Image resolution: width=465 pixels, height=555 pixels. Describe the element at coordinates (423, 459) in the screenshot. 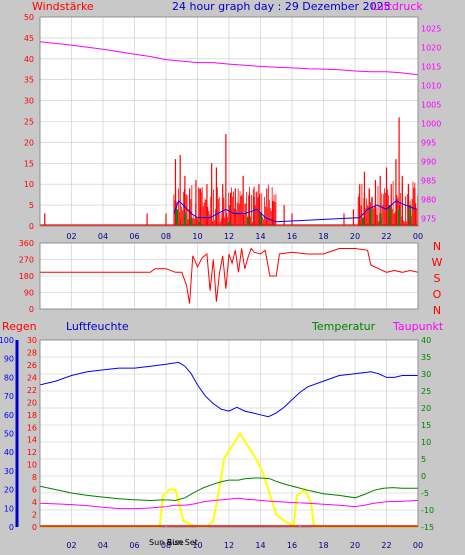

I see `temperature-y-tick: 5` at that location.